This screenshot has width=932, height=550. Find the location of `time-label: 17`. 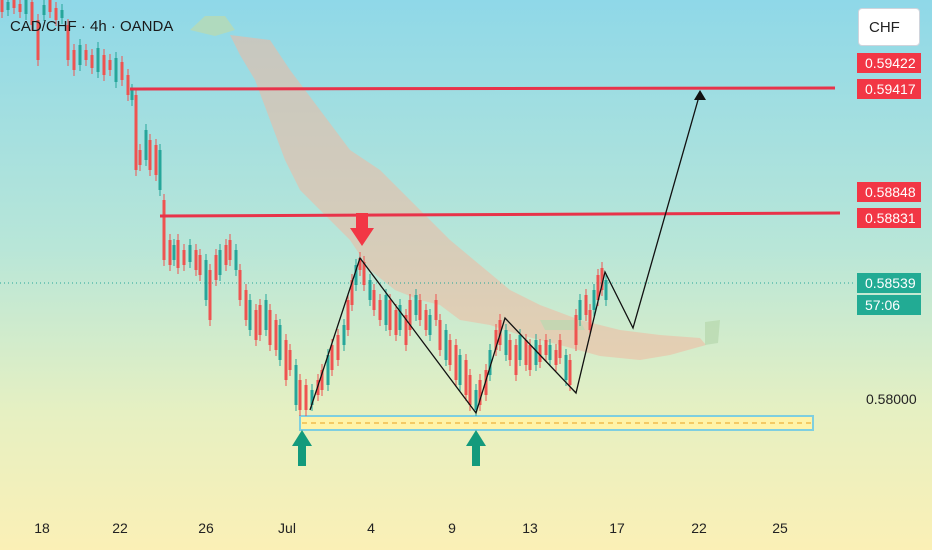

time-label: 17 is located at coordinates (617, 528).